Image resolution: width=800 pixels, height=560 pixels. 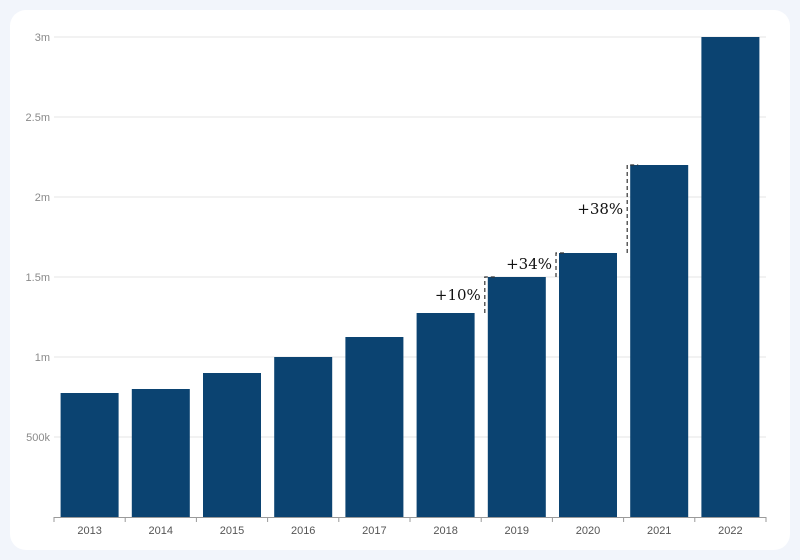 I want to click on y-tick-label: 2.5m, so click(x=38, y=118).